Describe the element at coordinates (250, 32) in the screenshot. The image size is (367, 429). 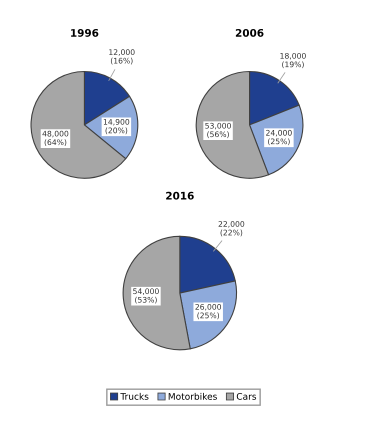
I see `chart-title: 2006` at that location.